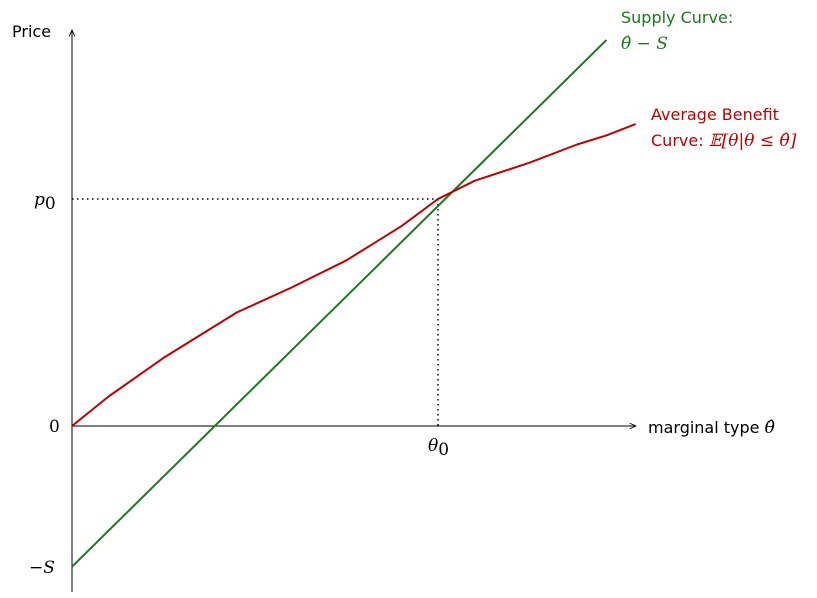 This screenshot has height=598, width=817. I want to click on benefit-label-line2: Curve: 𝔼[θ|θ ≤ θ̂], so click(724, 141).